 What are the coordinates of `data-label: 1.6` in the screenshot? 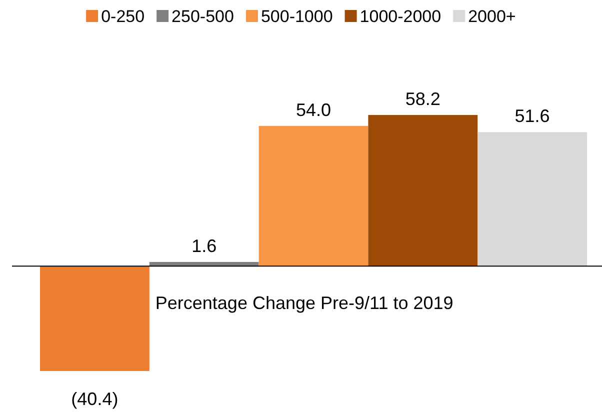 It's located at (204, 246).